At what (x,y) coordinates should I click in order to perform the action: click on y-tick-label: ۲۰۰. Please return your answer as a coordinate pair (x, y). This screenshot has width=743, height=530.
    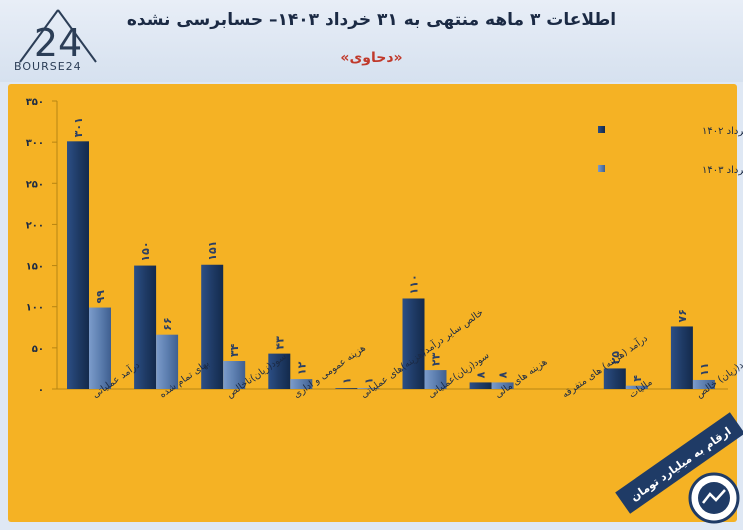
    Looking at the image, I should click on (35, 225).